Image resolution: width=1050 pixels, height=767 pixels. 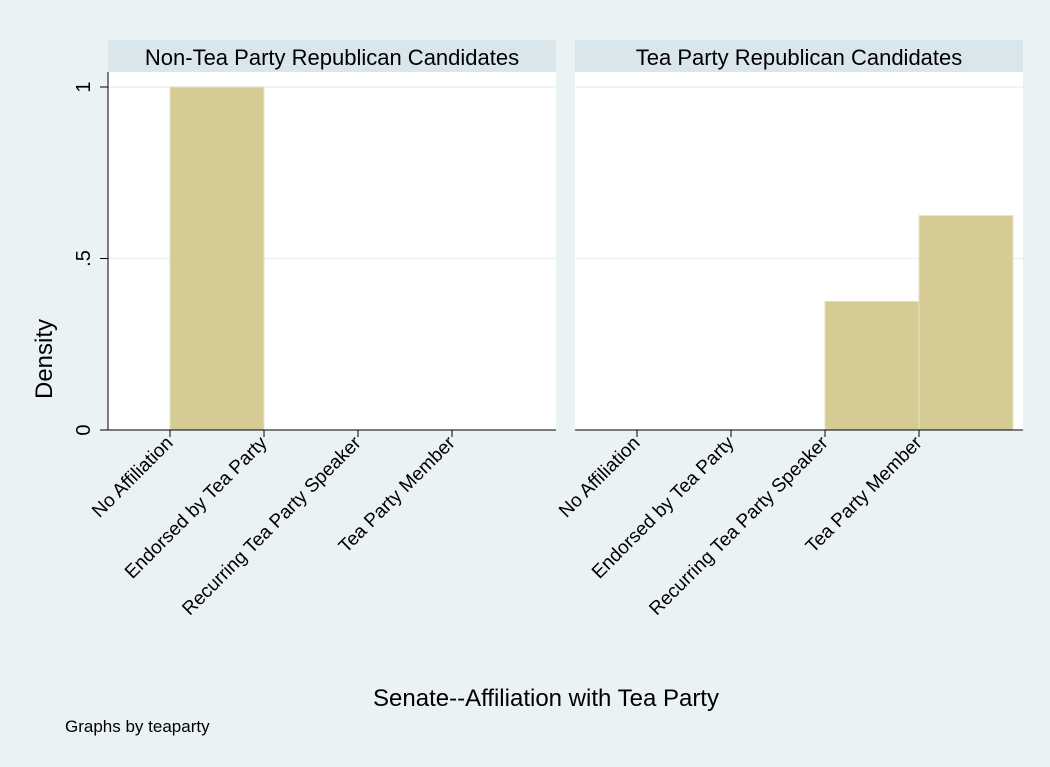 I want to click on graphs-by-note: Graphs by teaparty, so click(x=137, y=726).